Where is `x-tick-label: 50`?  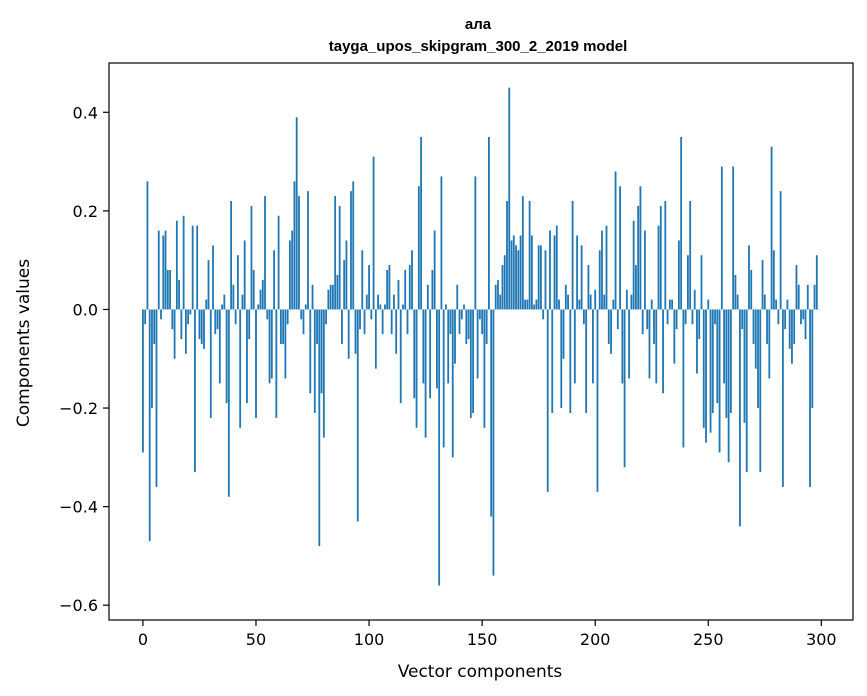 x-tick-label: 50 is located at coordinates (256, 639).